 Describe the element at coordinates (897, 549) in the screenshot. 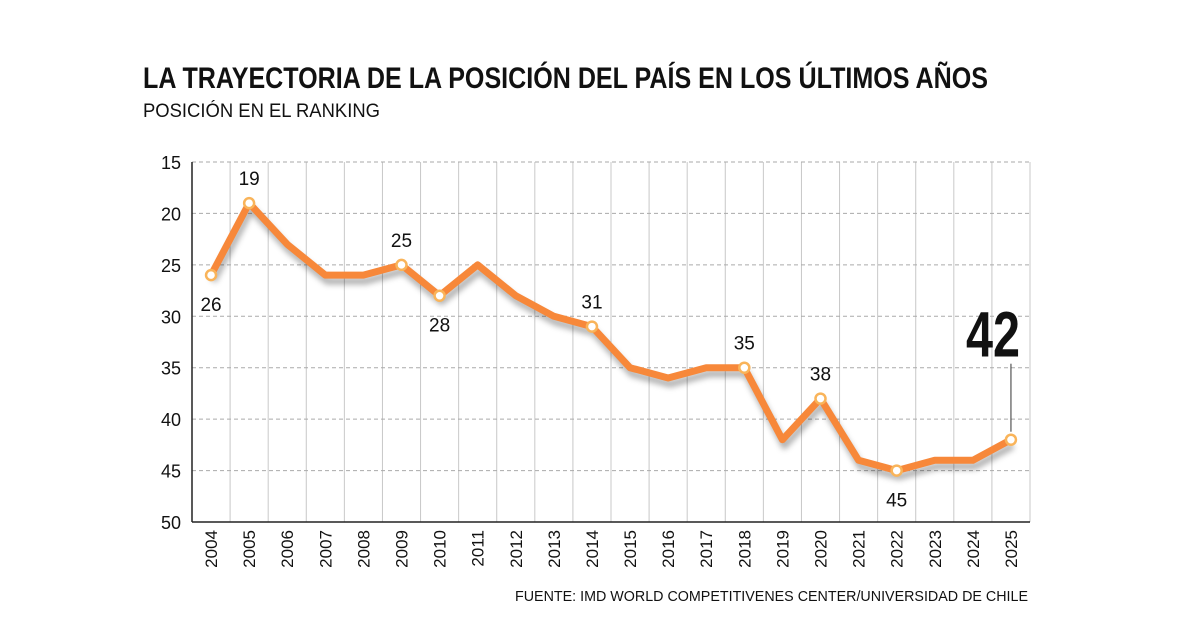

I see `x-tick-label: 2022` at that location.